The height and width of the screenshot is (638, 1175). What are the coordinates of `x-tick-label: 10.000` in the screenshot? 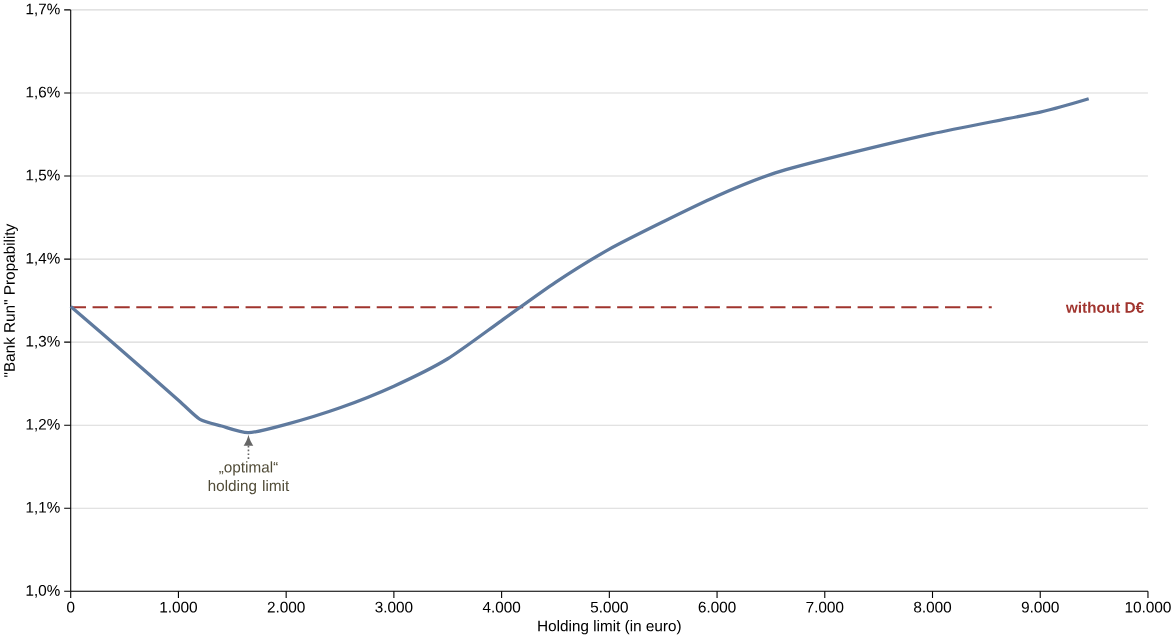 It's located at (1148, 607).